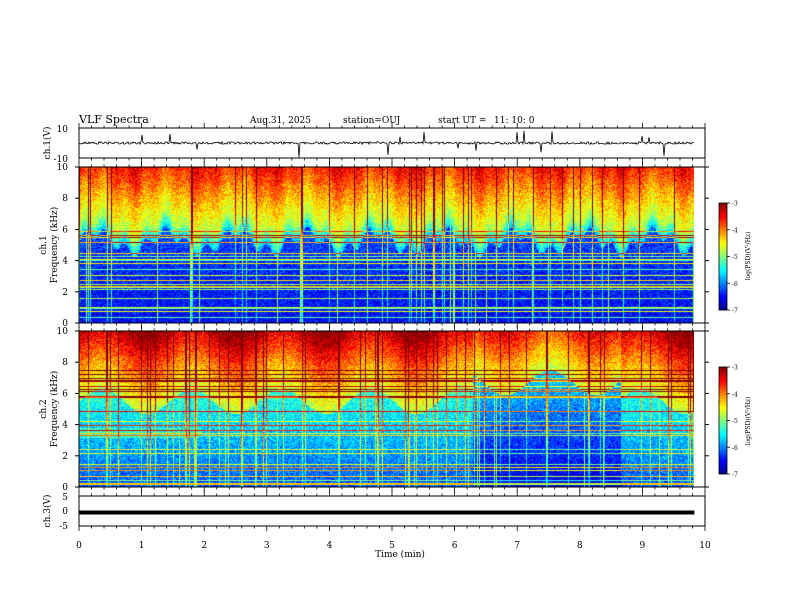  I want to click on colorbar-tick-label: -5, so click(735, 421).